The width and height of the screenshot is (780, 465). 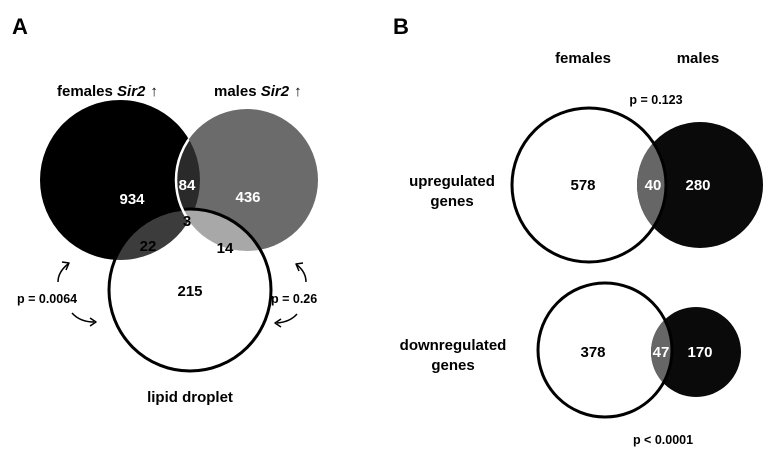 I want to click on count-males-lipid: 14, so click(x=225, y=248).